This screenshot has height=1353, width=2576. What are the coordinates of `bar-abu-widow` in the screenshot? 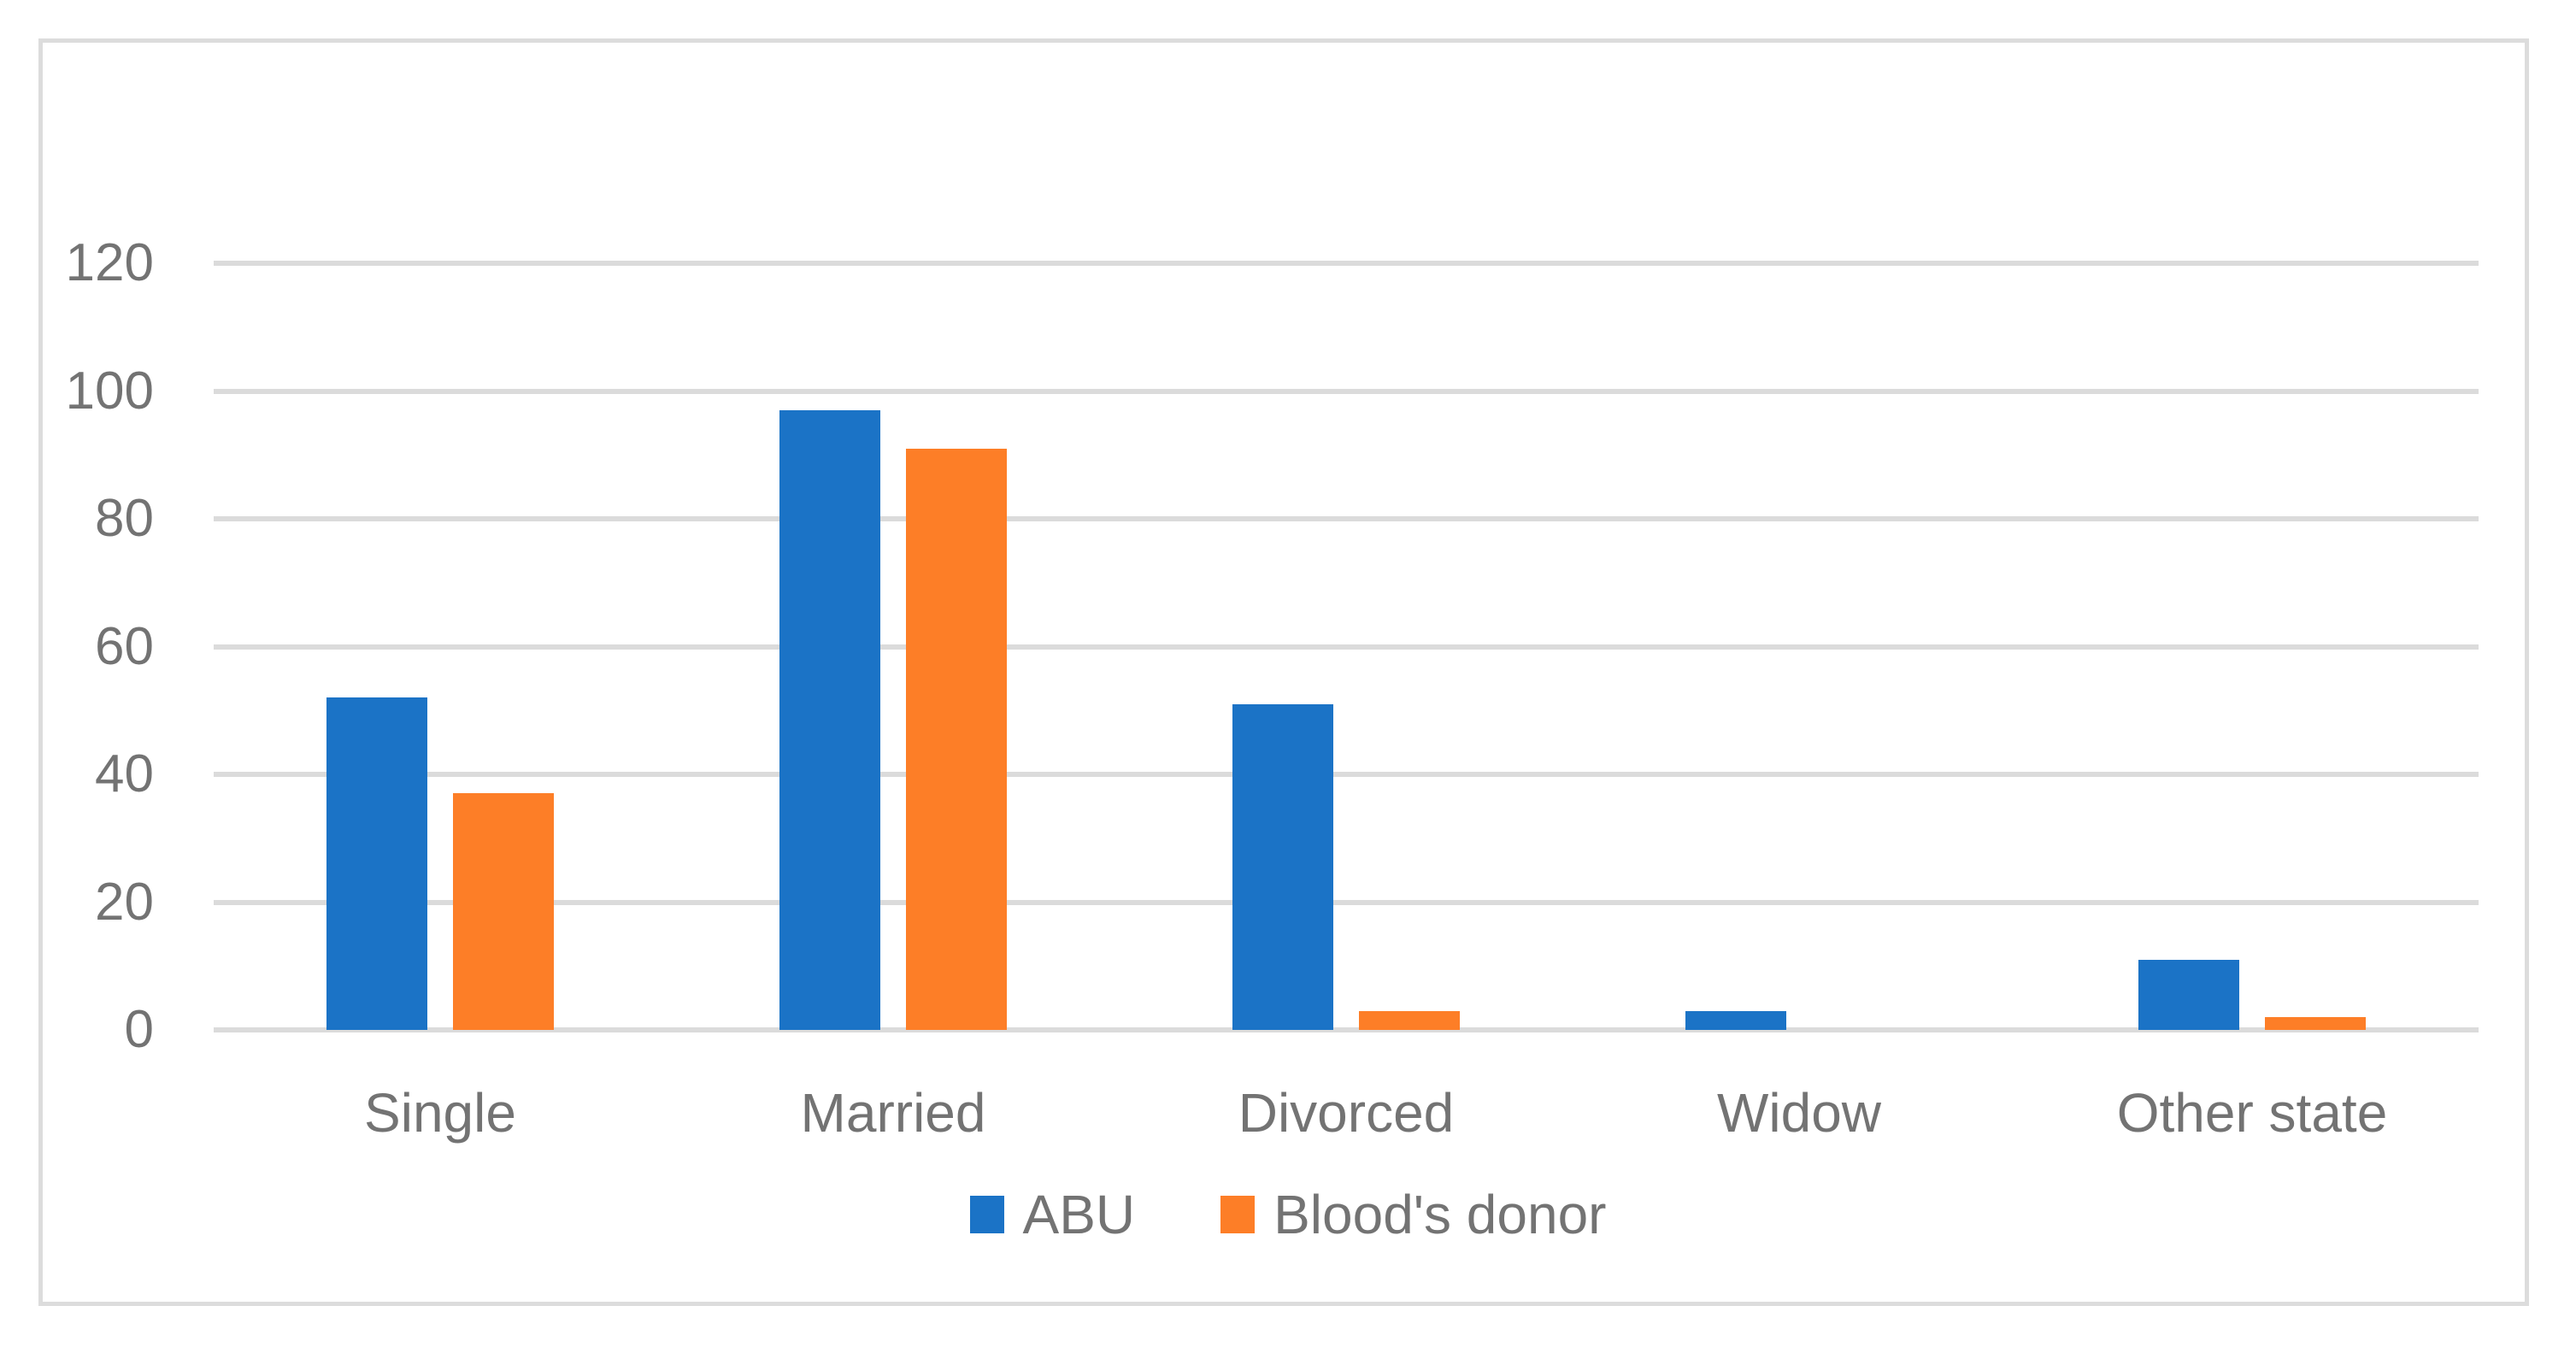 It's located at (1735, 1020).